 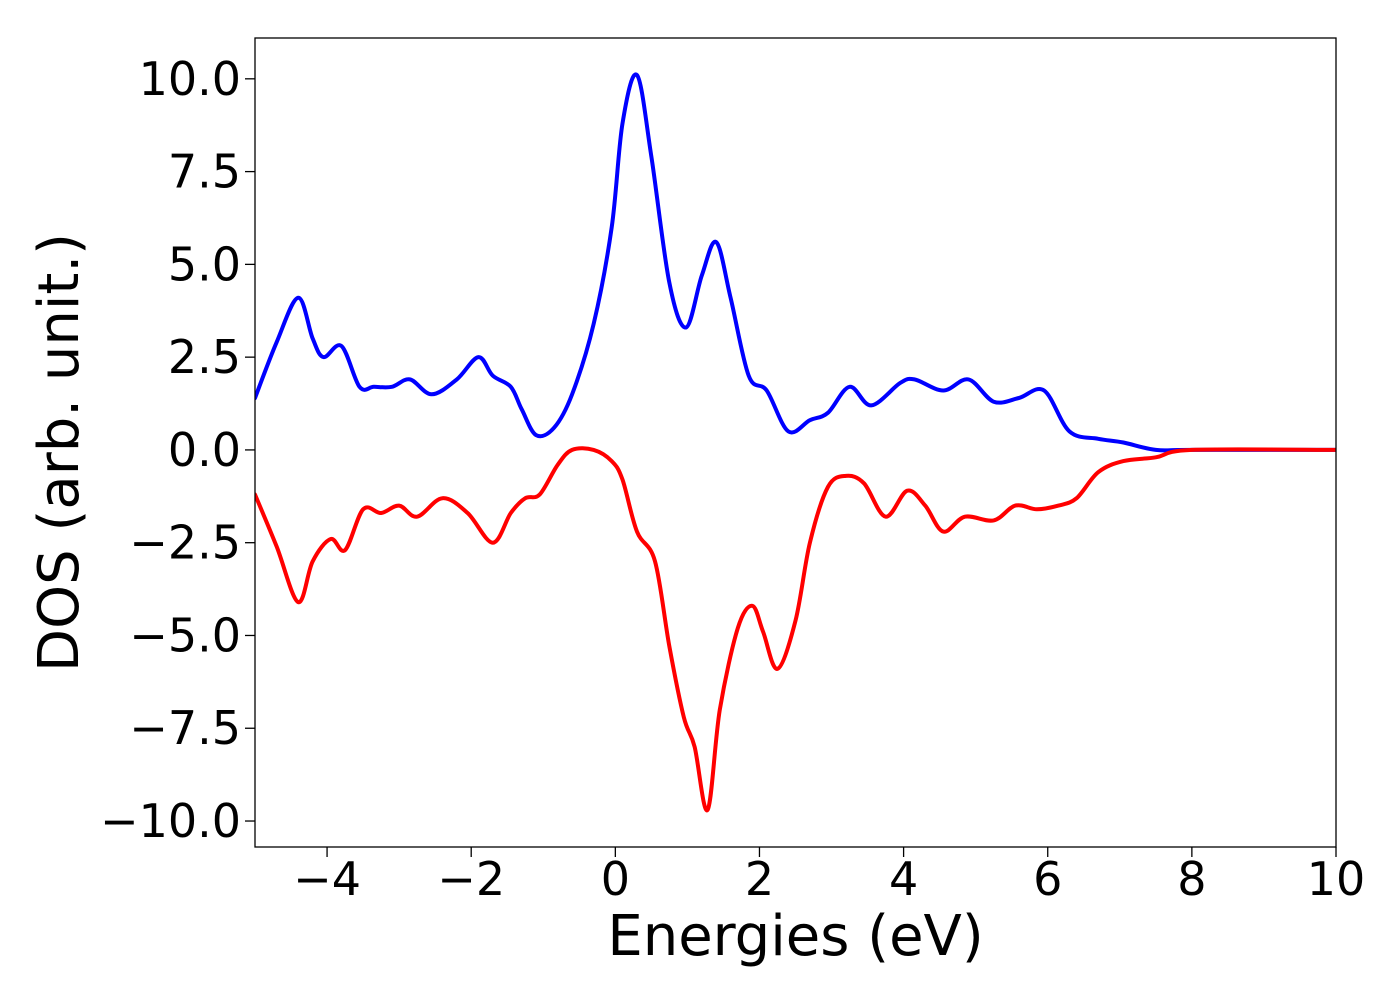 What do you see at coordinates (204, 172) in the screenshot?
I see `y-tick-label: 7.5` at bounding box center [204, 172].